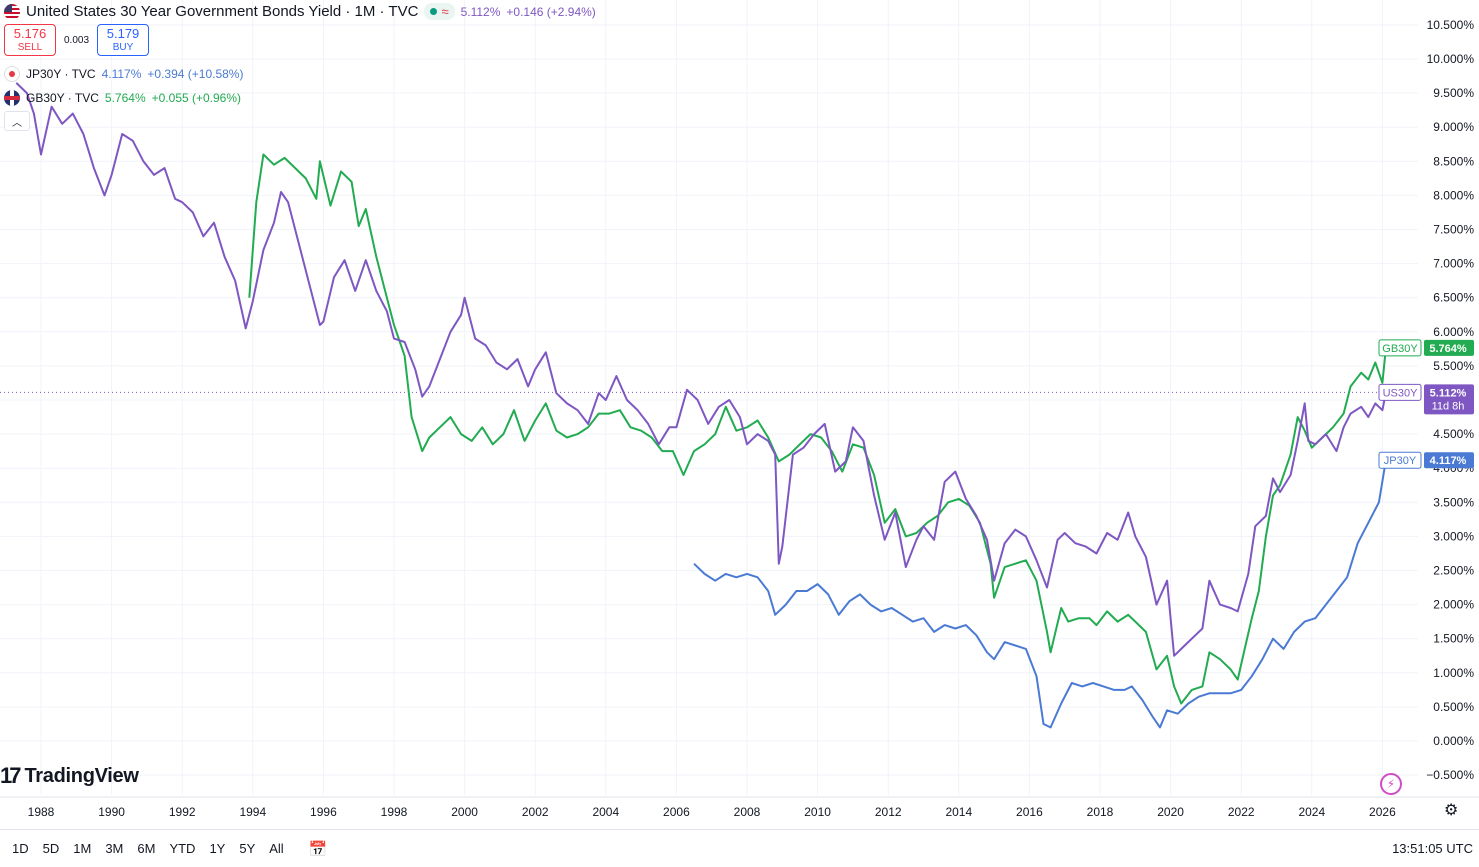 The height and width of the screenshot is (867, 1479). What do you see at coordinates (17, 121) in the screenshot?
I see `chevron-up-icon: ︿` at bounding box center [17, 121].